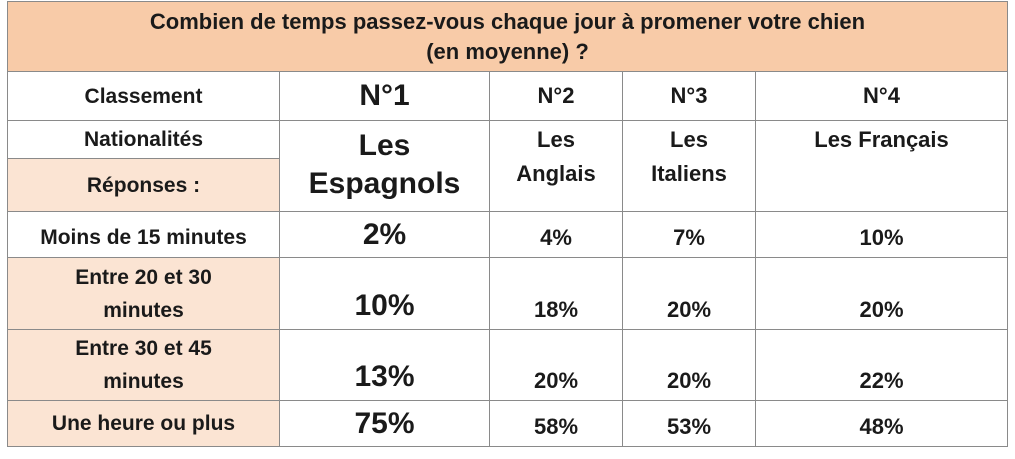 Image resolution: width=1015 pixels, height=459 pixels. What do you see at coordinates (384, 234) in the screenshot?
I see `value-1-1: 2%` at bounding box center [384, 234].